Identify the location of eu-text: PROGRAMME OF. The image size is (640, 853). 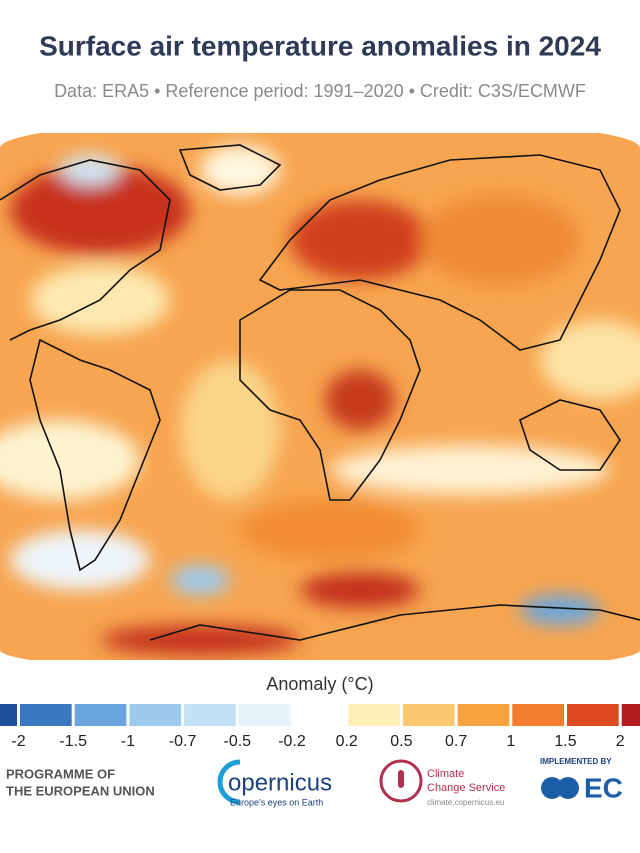
(60, 773).